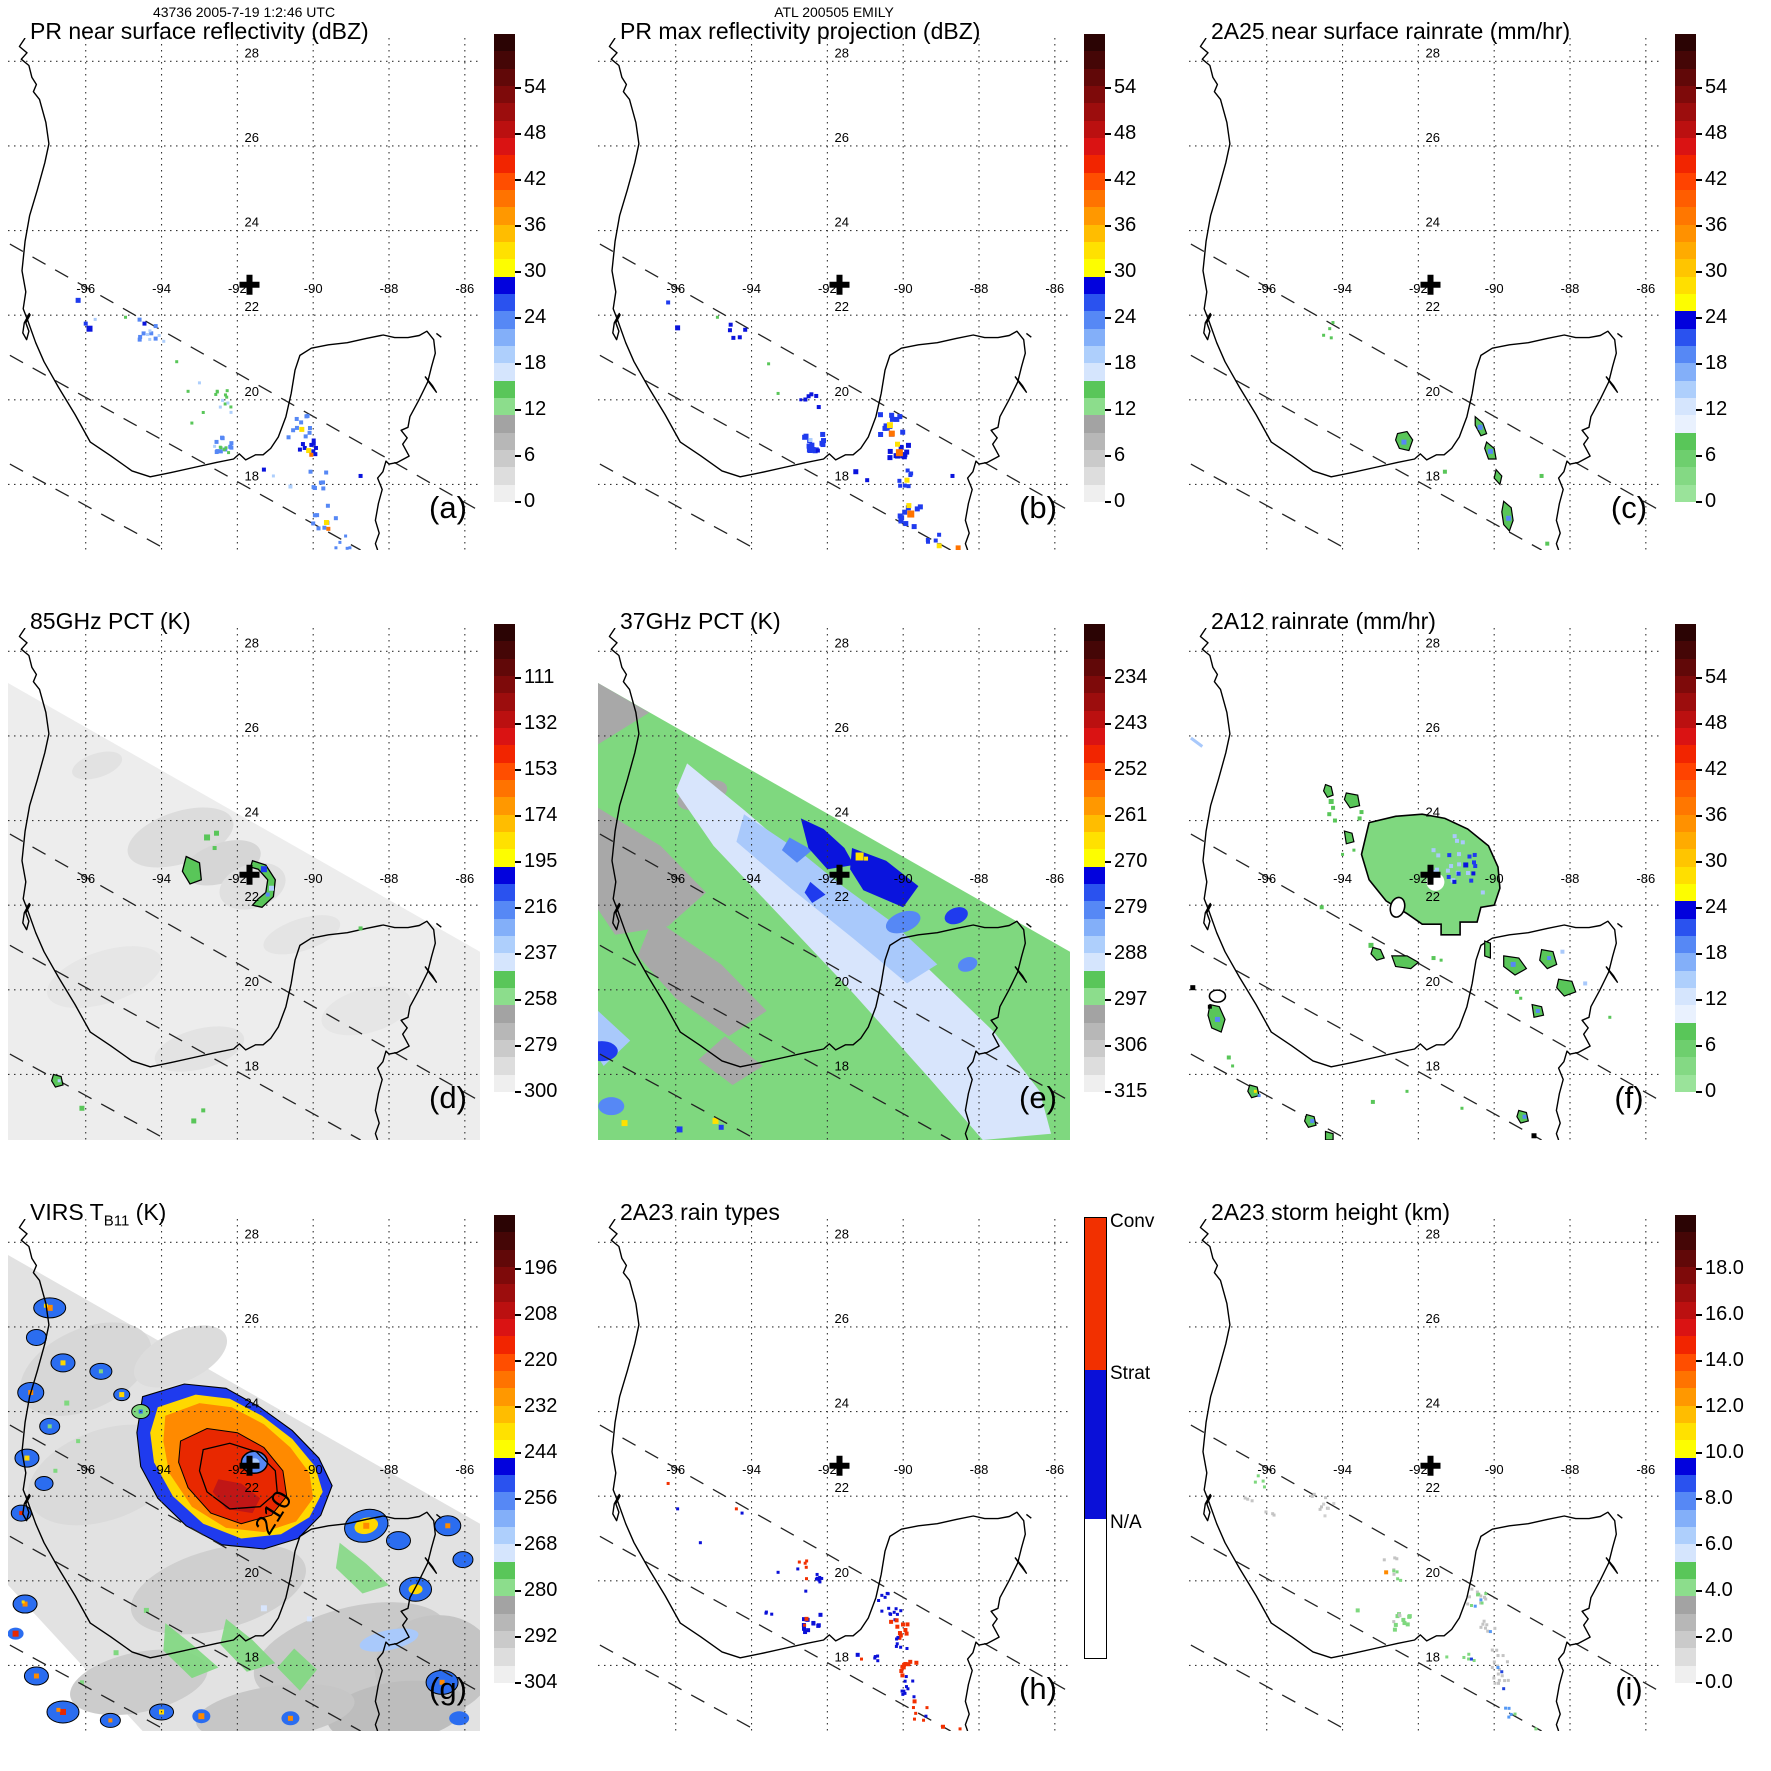 This screenshot has height=1771, width=1771. What do you see at coordinates (448, 1688) in the screenshot?
I see `svg-text: (g)` at bounding box center [448, 1688].